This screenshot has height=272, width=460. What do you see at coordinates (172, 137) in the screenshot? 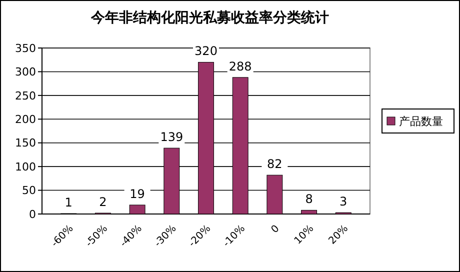
I see `data-label: 139` at bounding box center [172, 137].